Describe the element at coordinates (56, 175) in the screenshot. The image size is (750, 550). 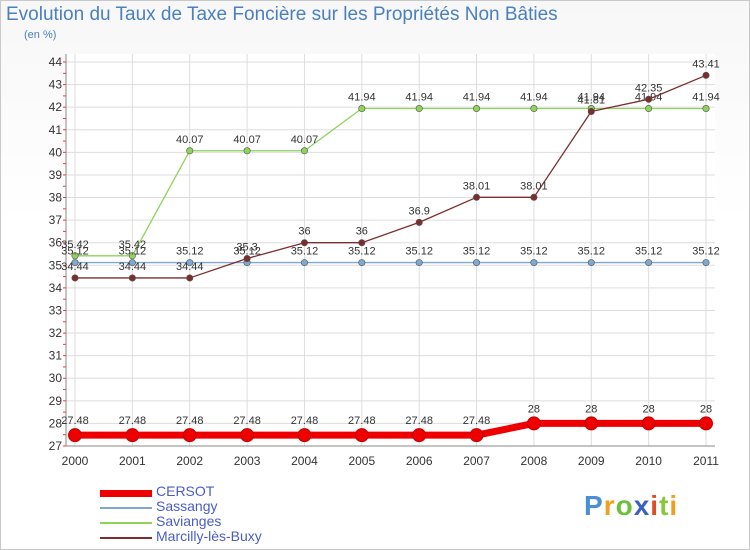
I see `y-tick-label: 39` at that location.